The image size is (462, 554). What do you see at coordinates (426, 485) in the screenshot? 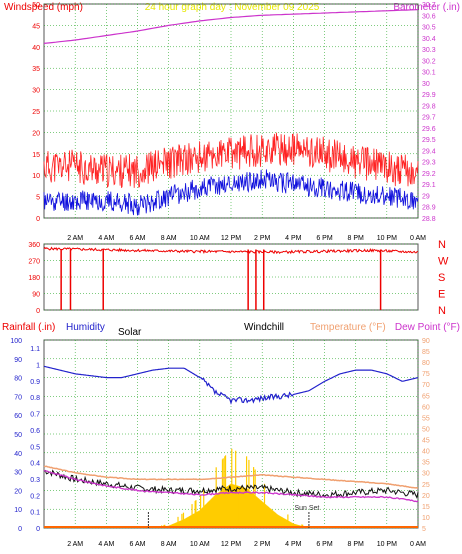
I see `temp-y-tick: 25` at bounding box center [426, 485].